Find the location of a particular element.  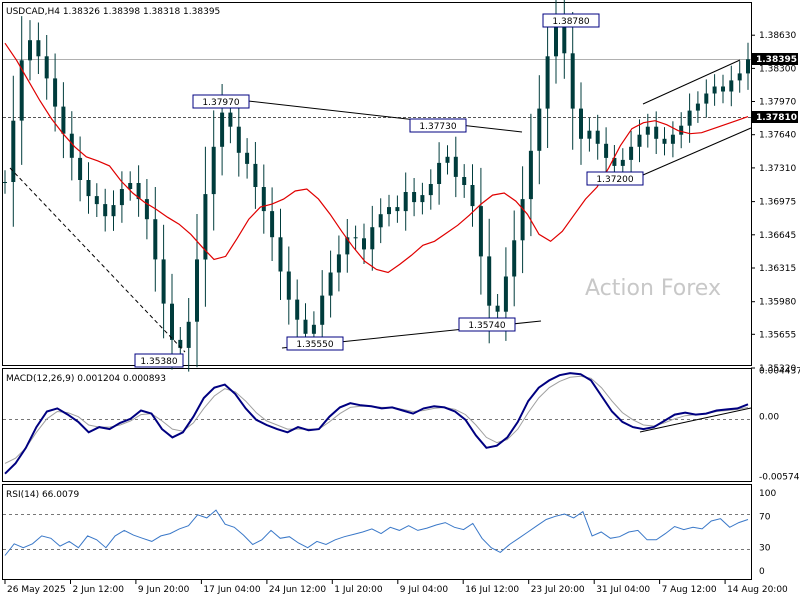

time-tick-label: 23 Jul 20:00 is located at coordinates (558, 590).